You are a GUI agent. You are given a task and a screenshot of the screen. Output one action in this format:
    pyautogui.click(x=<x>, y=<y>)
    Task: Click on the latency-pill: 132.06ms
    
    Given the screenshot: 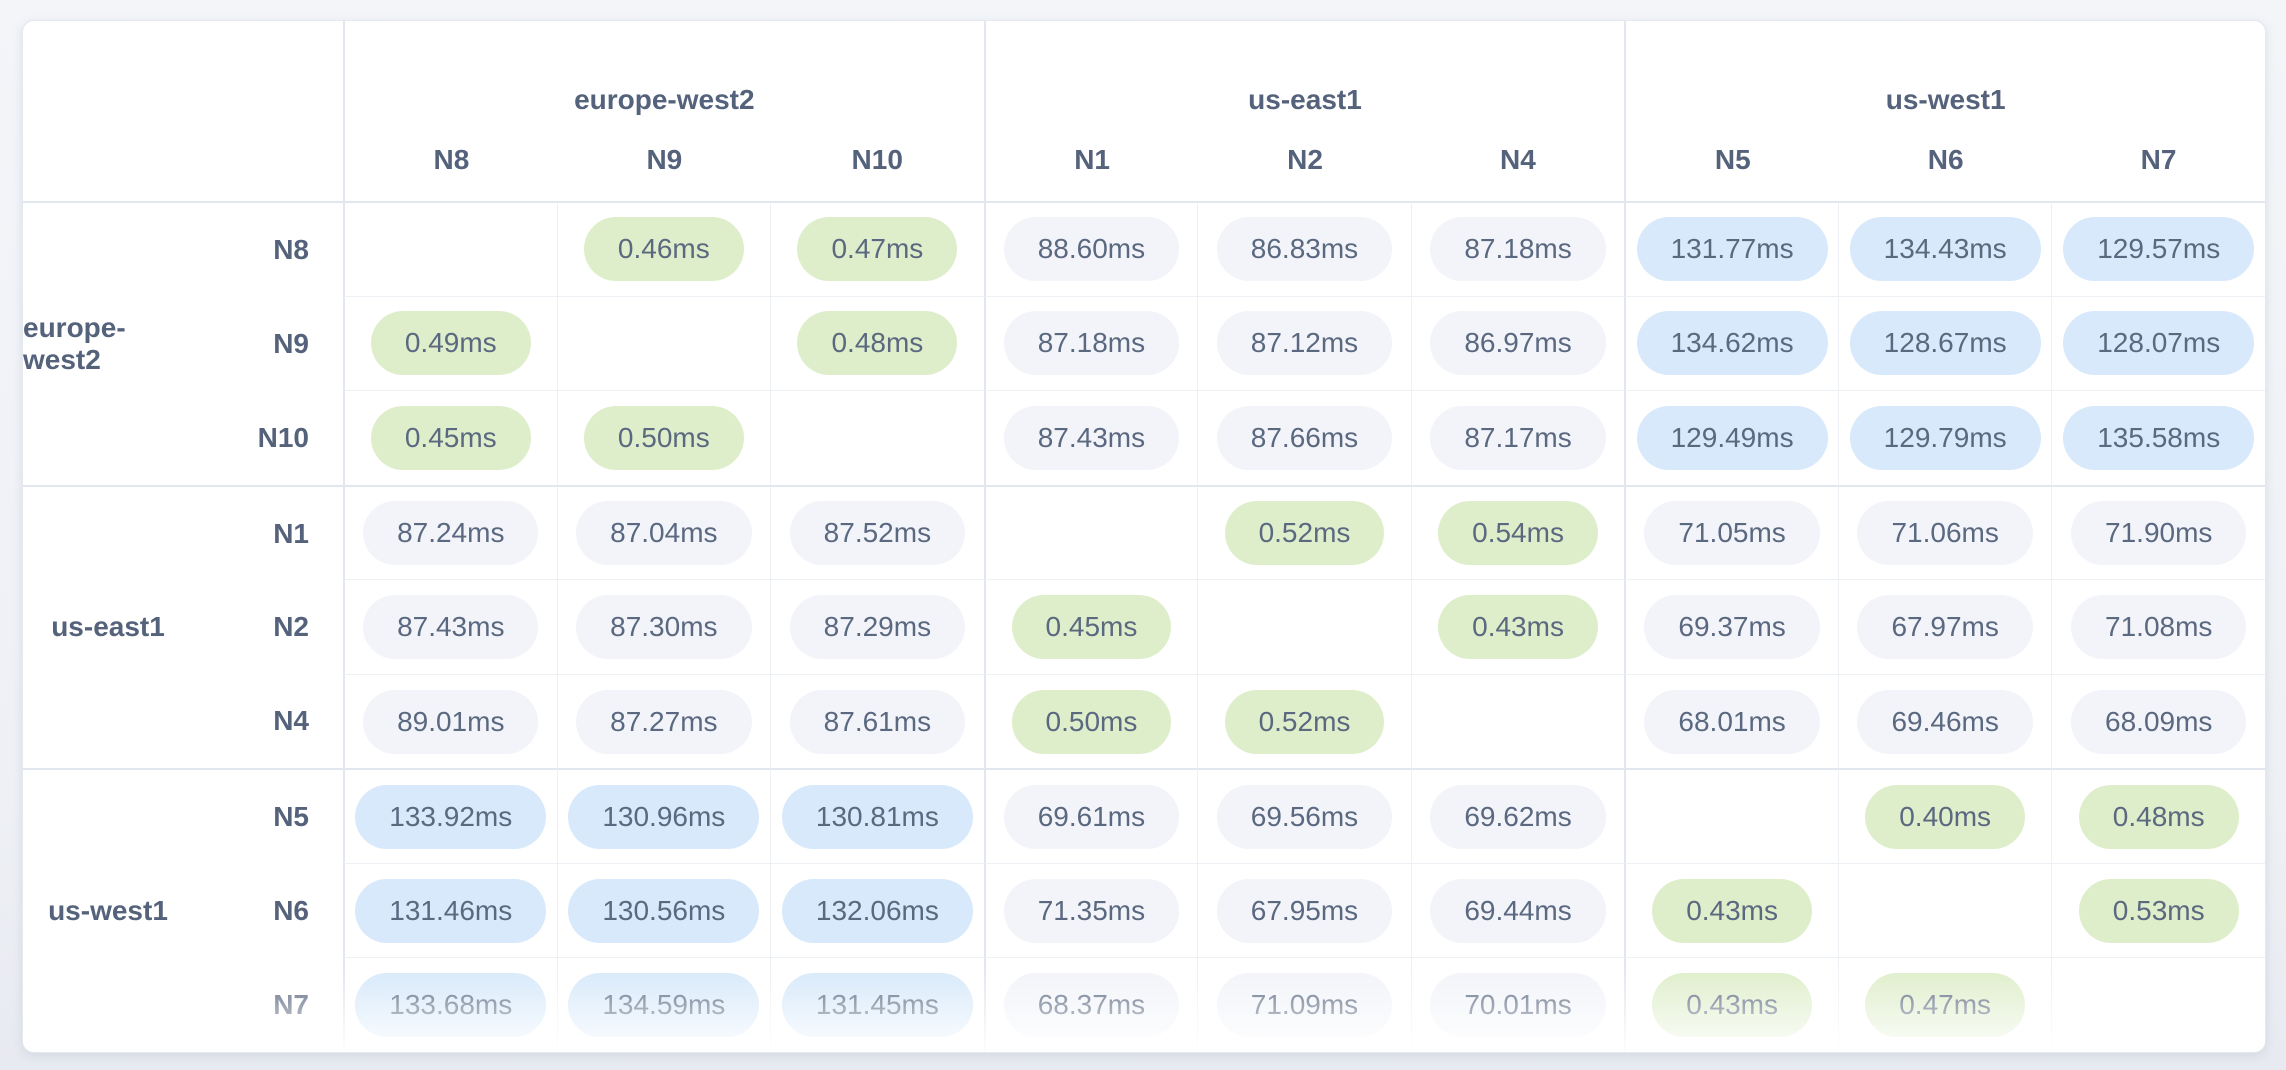 What is the action you would take?
    pyautogui.click(x=877, y=910)
    